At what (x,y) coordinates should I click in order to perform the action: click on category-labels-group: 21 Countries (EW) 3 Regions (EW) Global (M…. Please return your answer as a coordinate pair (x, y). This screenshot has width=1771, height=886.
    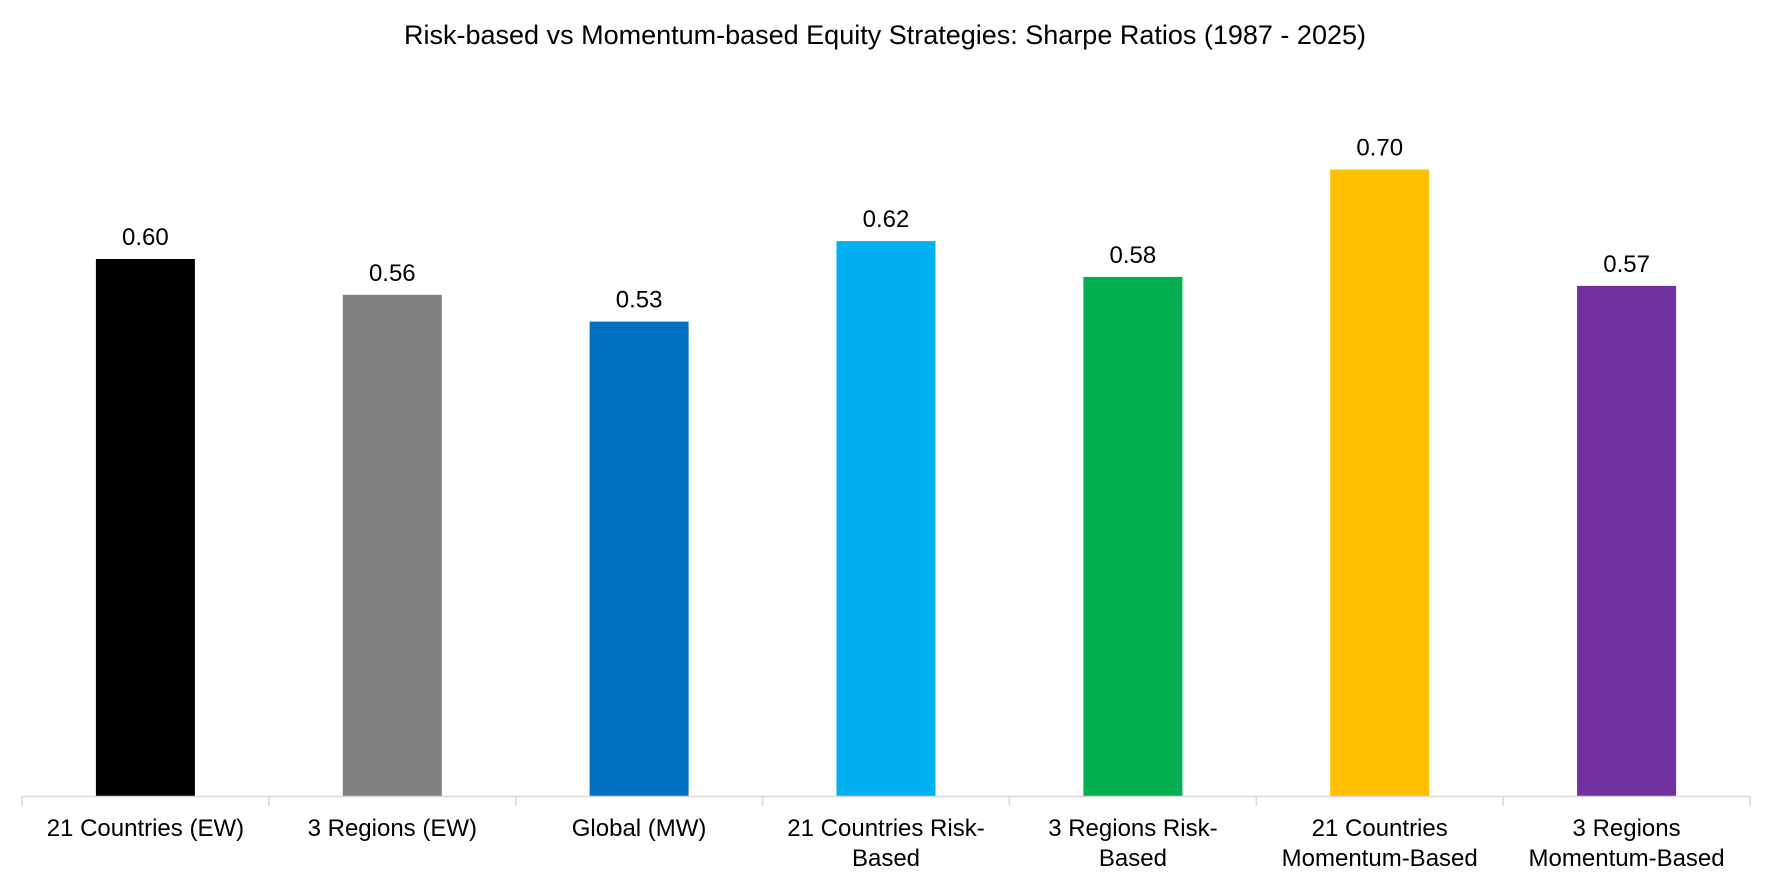
    Looking at the image, I should click on (886, 843).